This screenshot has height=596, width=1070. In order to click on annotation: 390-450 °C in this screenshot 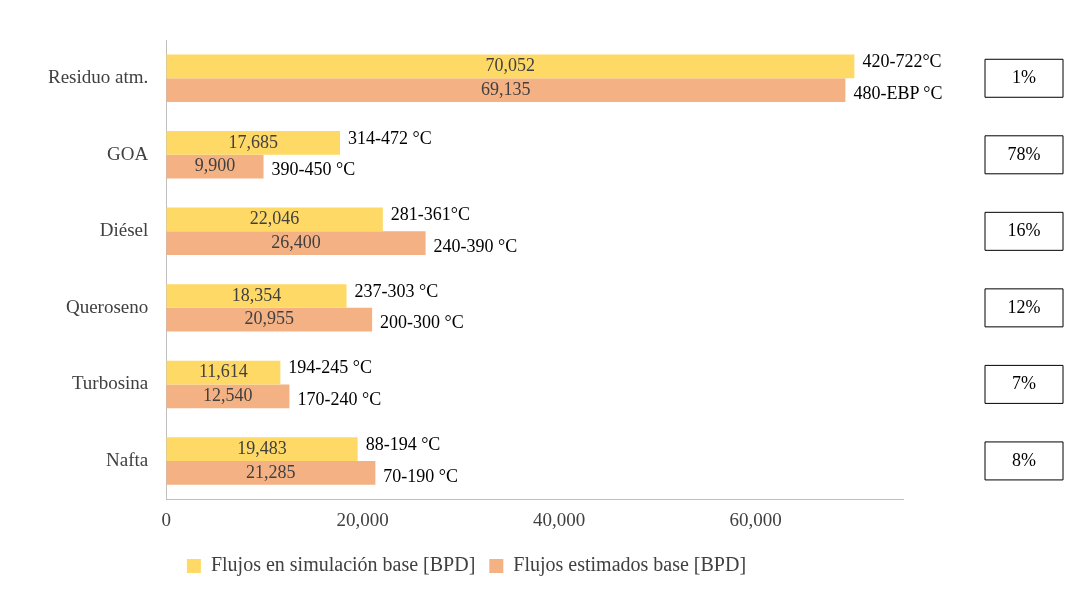, I will do `click(313, 169)`.